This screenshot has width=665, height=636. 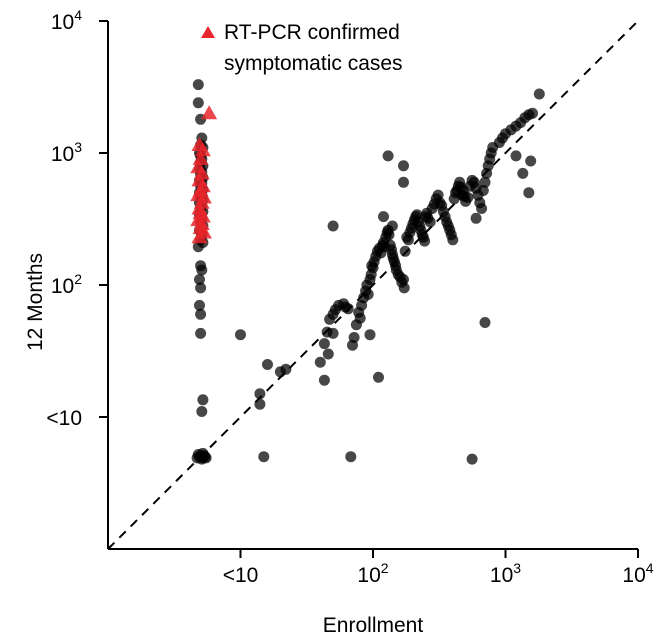 I want to click on x-tick-label: 10³, so click(x=505, y=573).